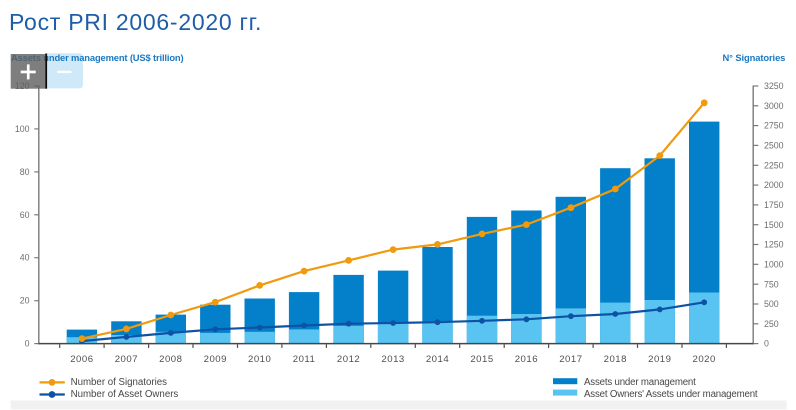  Describe the element at coordinates (25, 301) in the screenshot. I see `svg-text: 20` at that location.